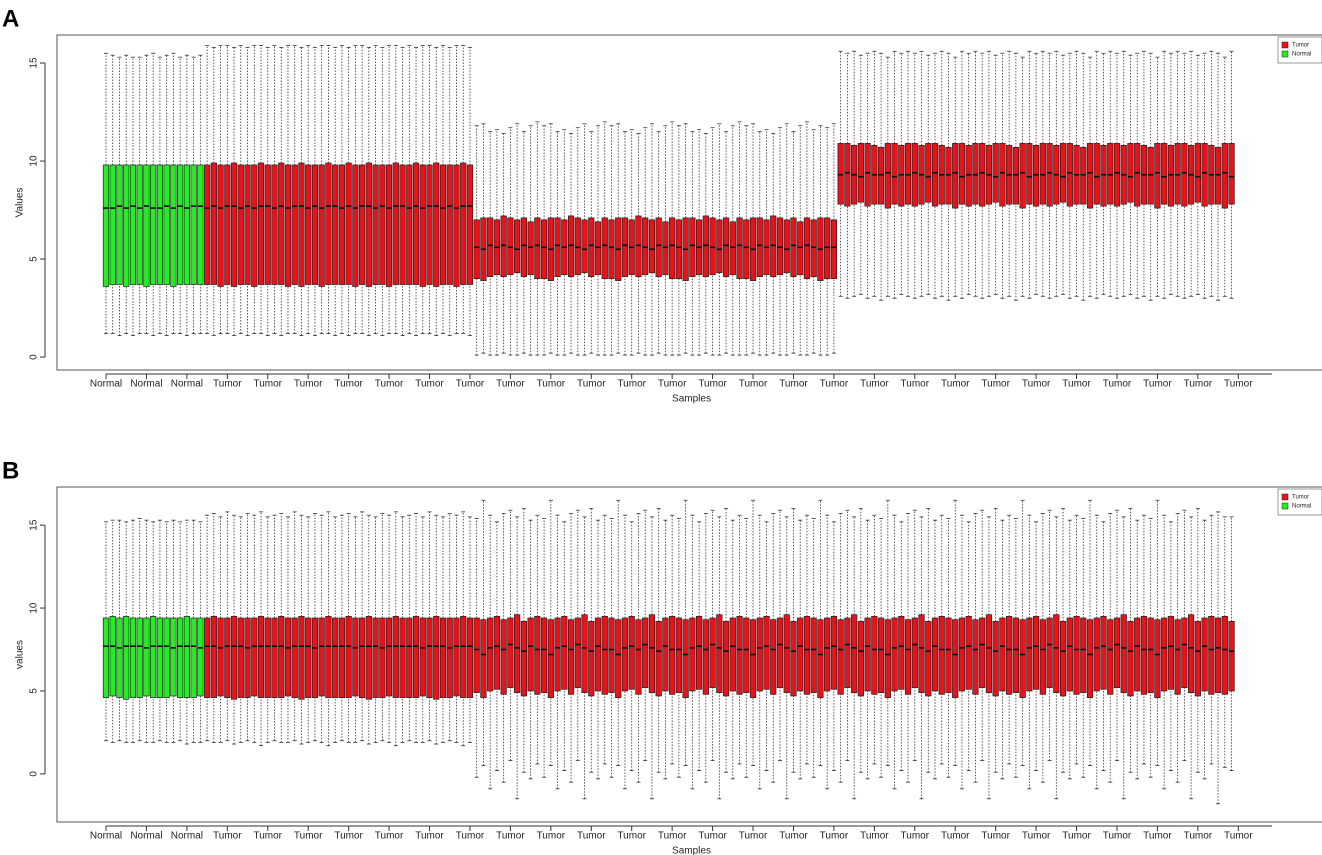  What do you see at coordinates (34, 63) in the screenshot?
I see `y-tick-label: 15` at bounding box center [34, 63].